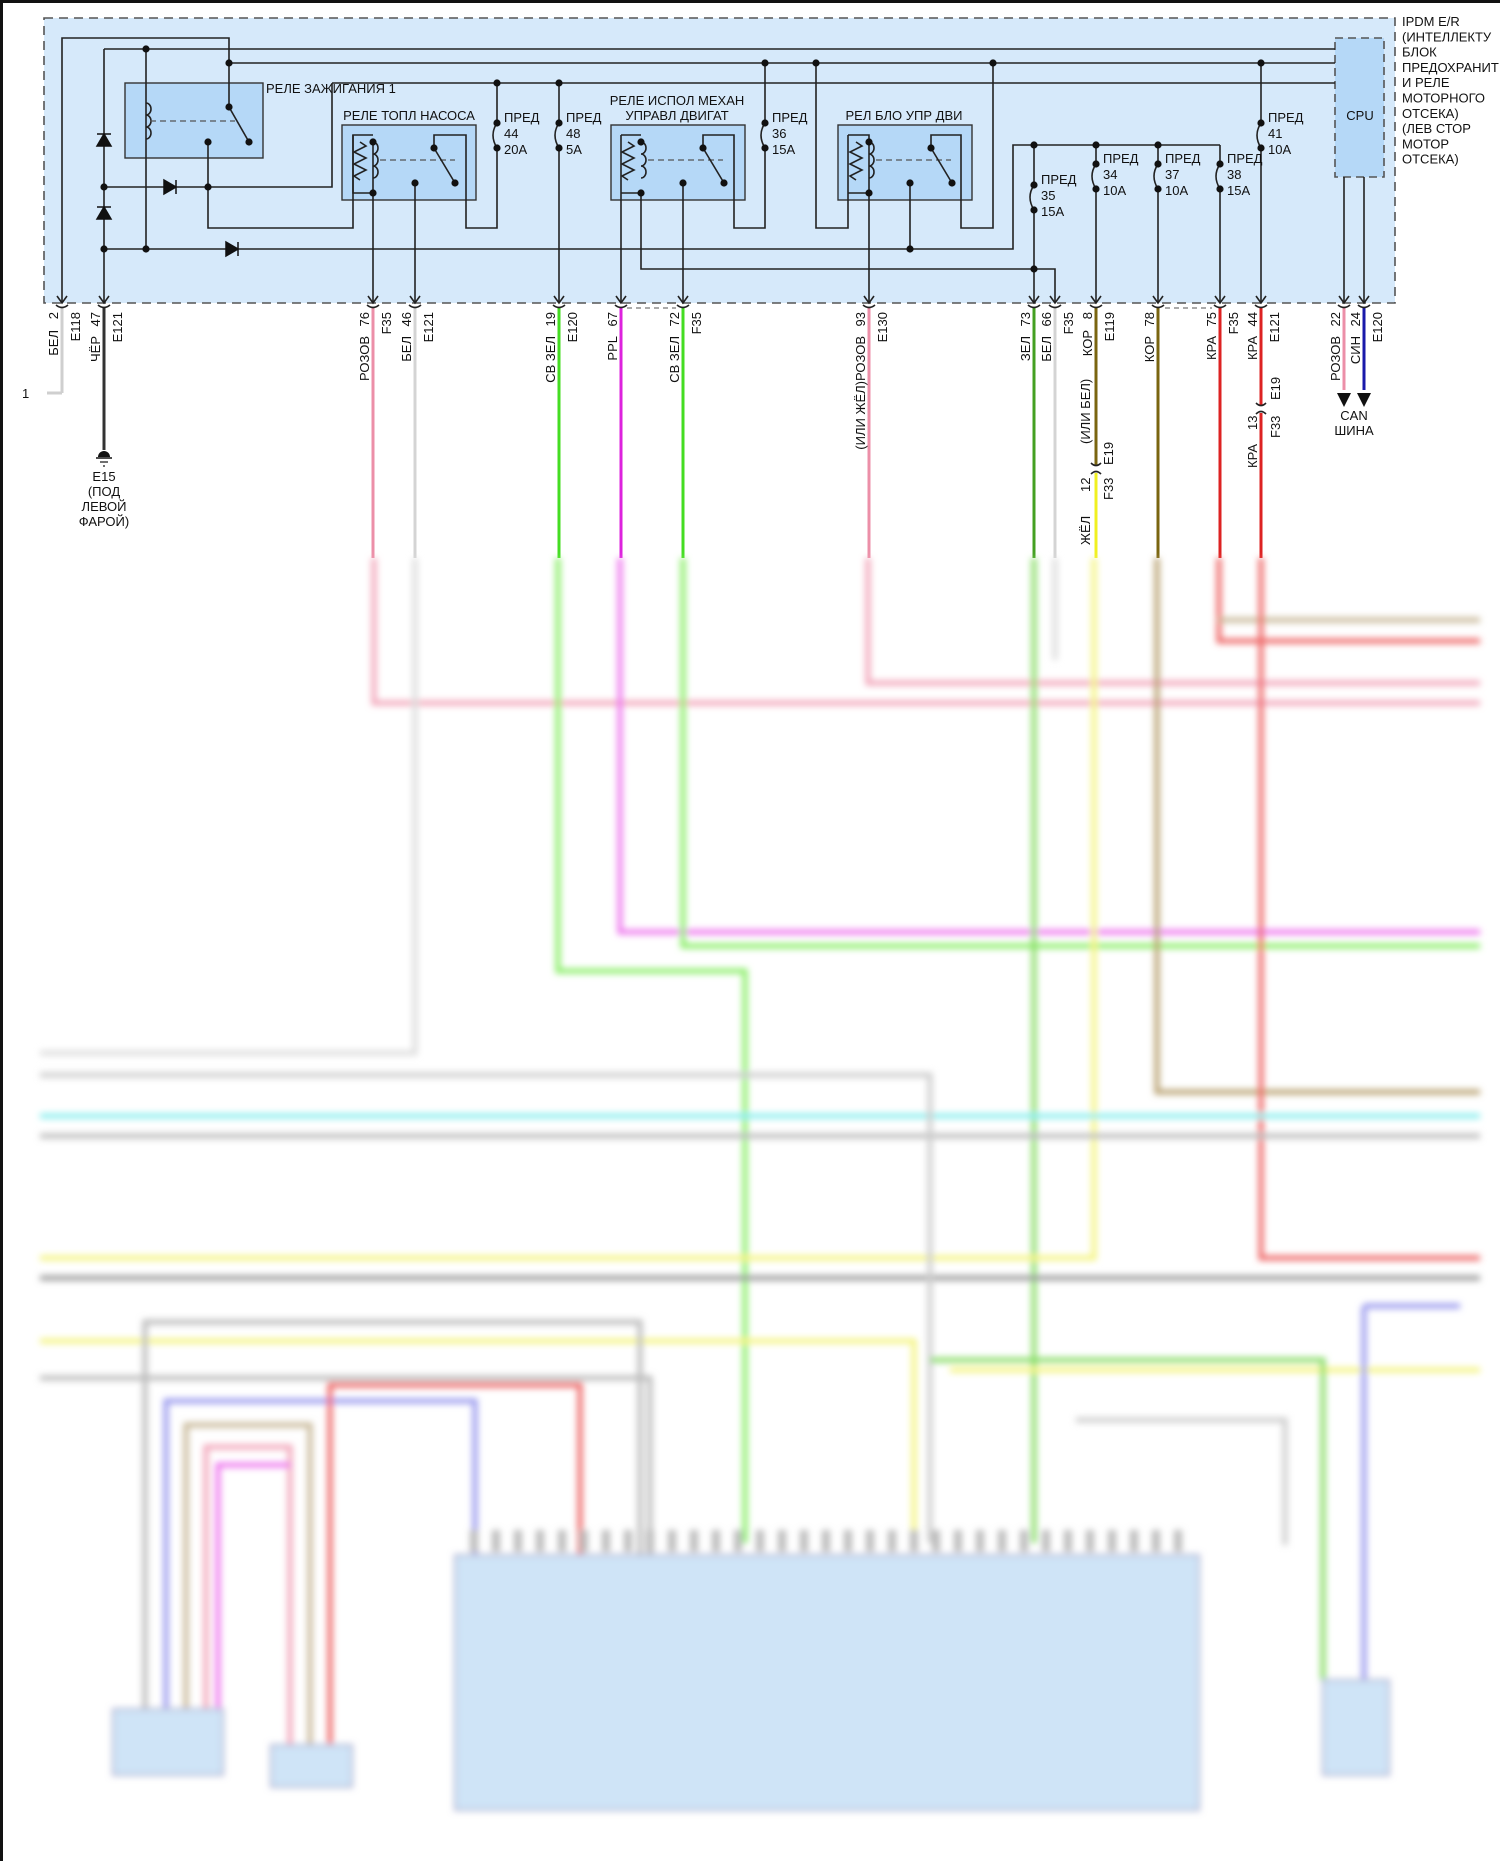 This screenshot has height=1861, width=1500. I want to click on wire-color-label: РОЗОВ, so click(1335, 358).